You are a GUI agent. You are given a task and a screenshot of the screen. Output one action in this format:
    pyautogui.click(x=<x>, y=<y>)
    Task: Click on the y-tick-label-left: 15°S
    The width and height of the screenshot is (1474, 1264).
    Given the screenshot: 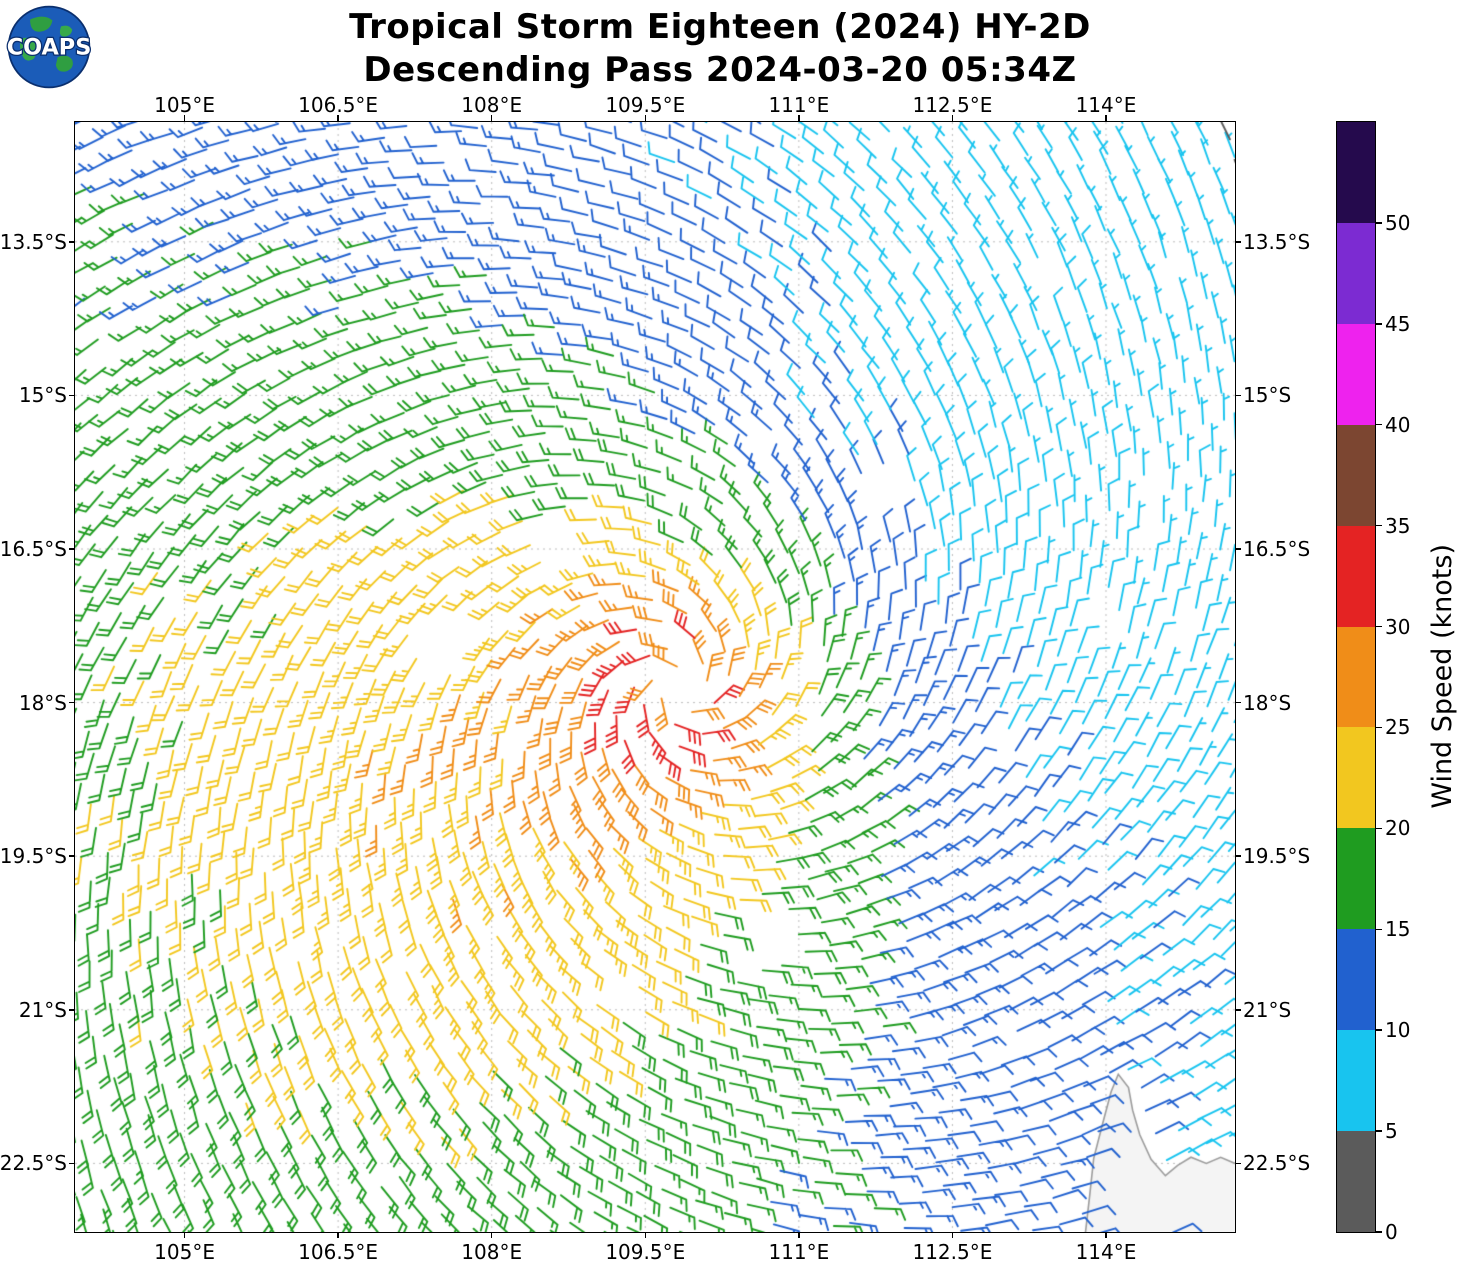 What is the action you would take?
    pyautogui.click(x=42, y=395)
    